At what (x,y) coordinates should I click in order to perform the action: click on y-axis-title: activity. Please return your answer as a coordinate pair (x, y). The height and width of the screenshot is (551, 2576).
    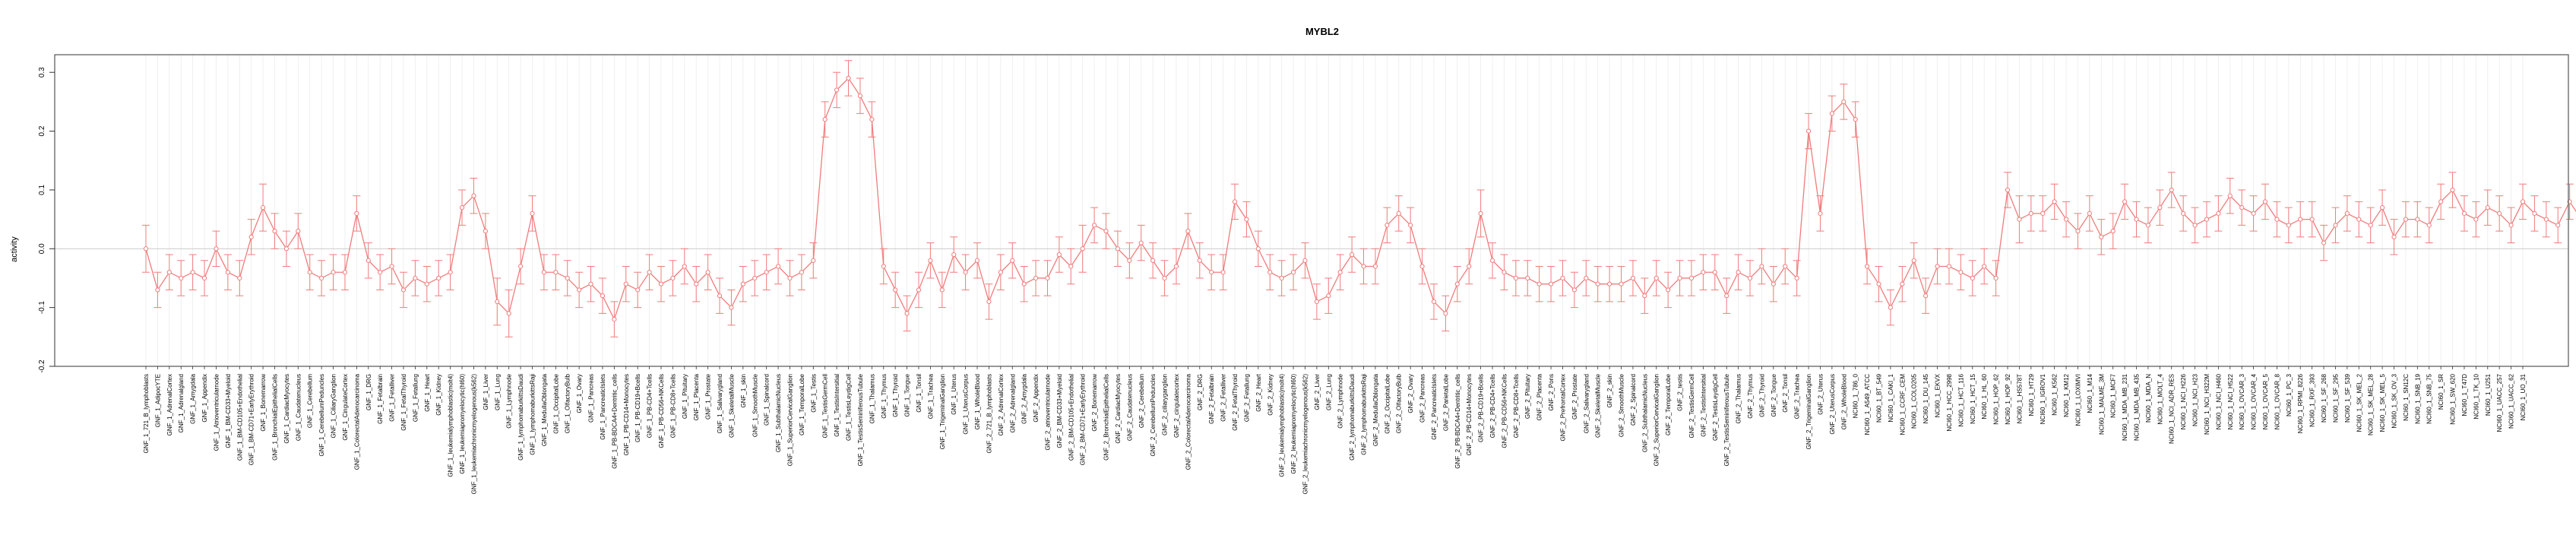
    Looking at the image, I should click on (14, 249).